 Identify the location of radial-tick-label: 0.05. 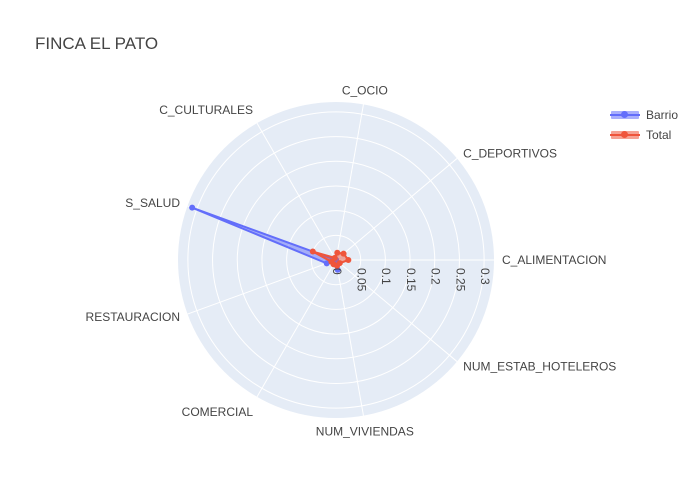
(362, 280).